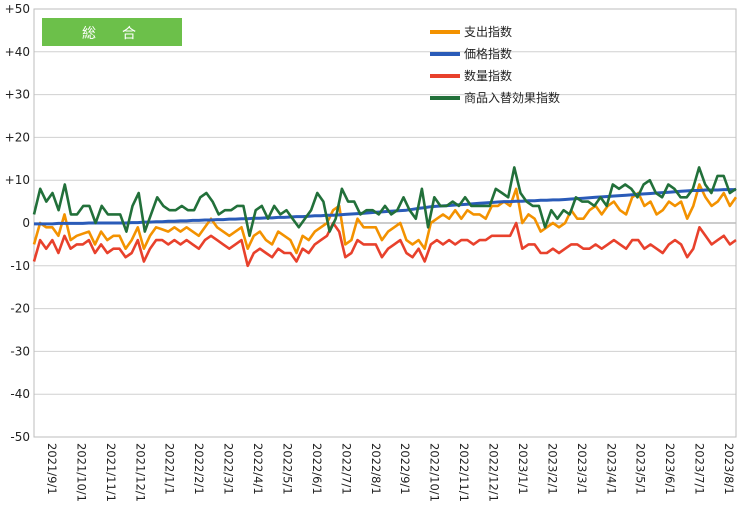  I want to click on legend-label: 数量指数, so click(488, 75).